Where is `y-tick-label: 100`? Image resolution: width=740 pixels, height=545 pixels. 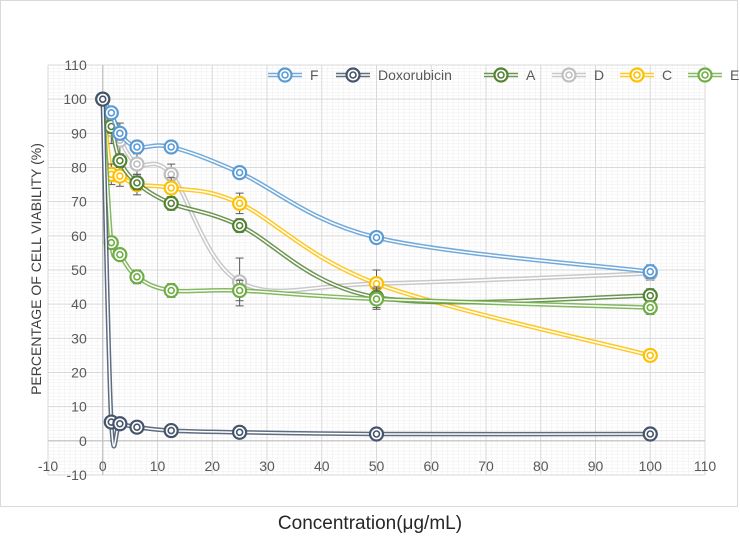 y-tick-label: 100 is located at coordinates (75, 99).